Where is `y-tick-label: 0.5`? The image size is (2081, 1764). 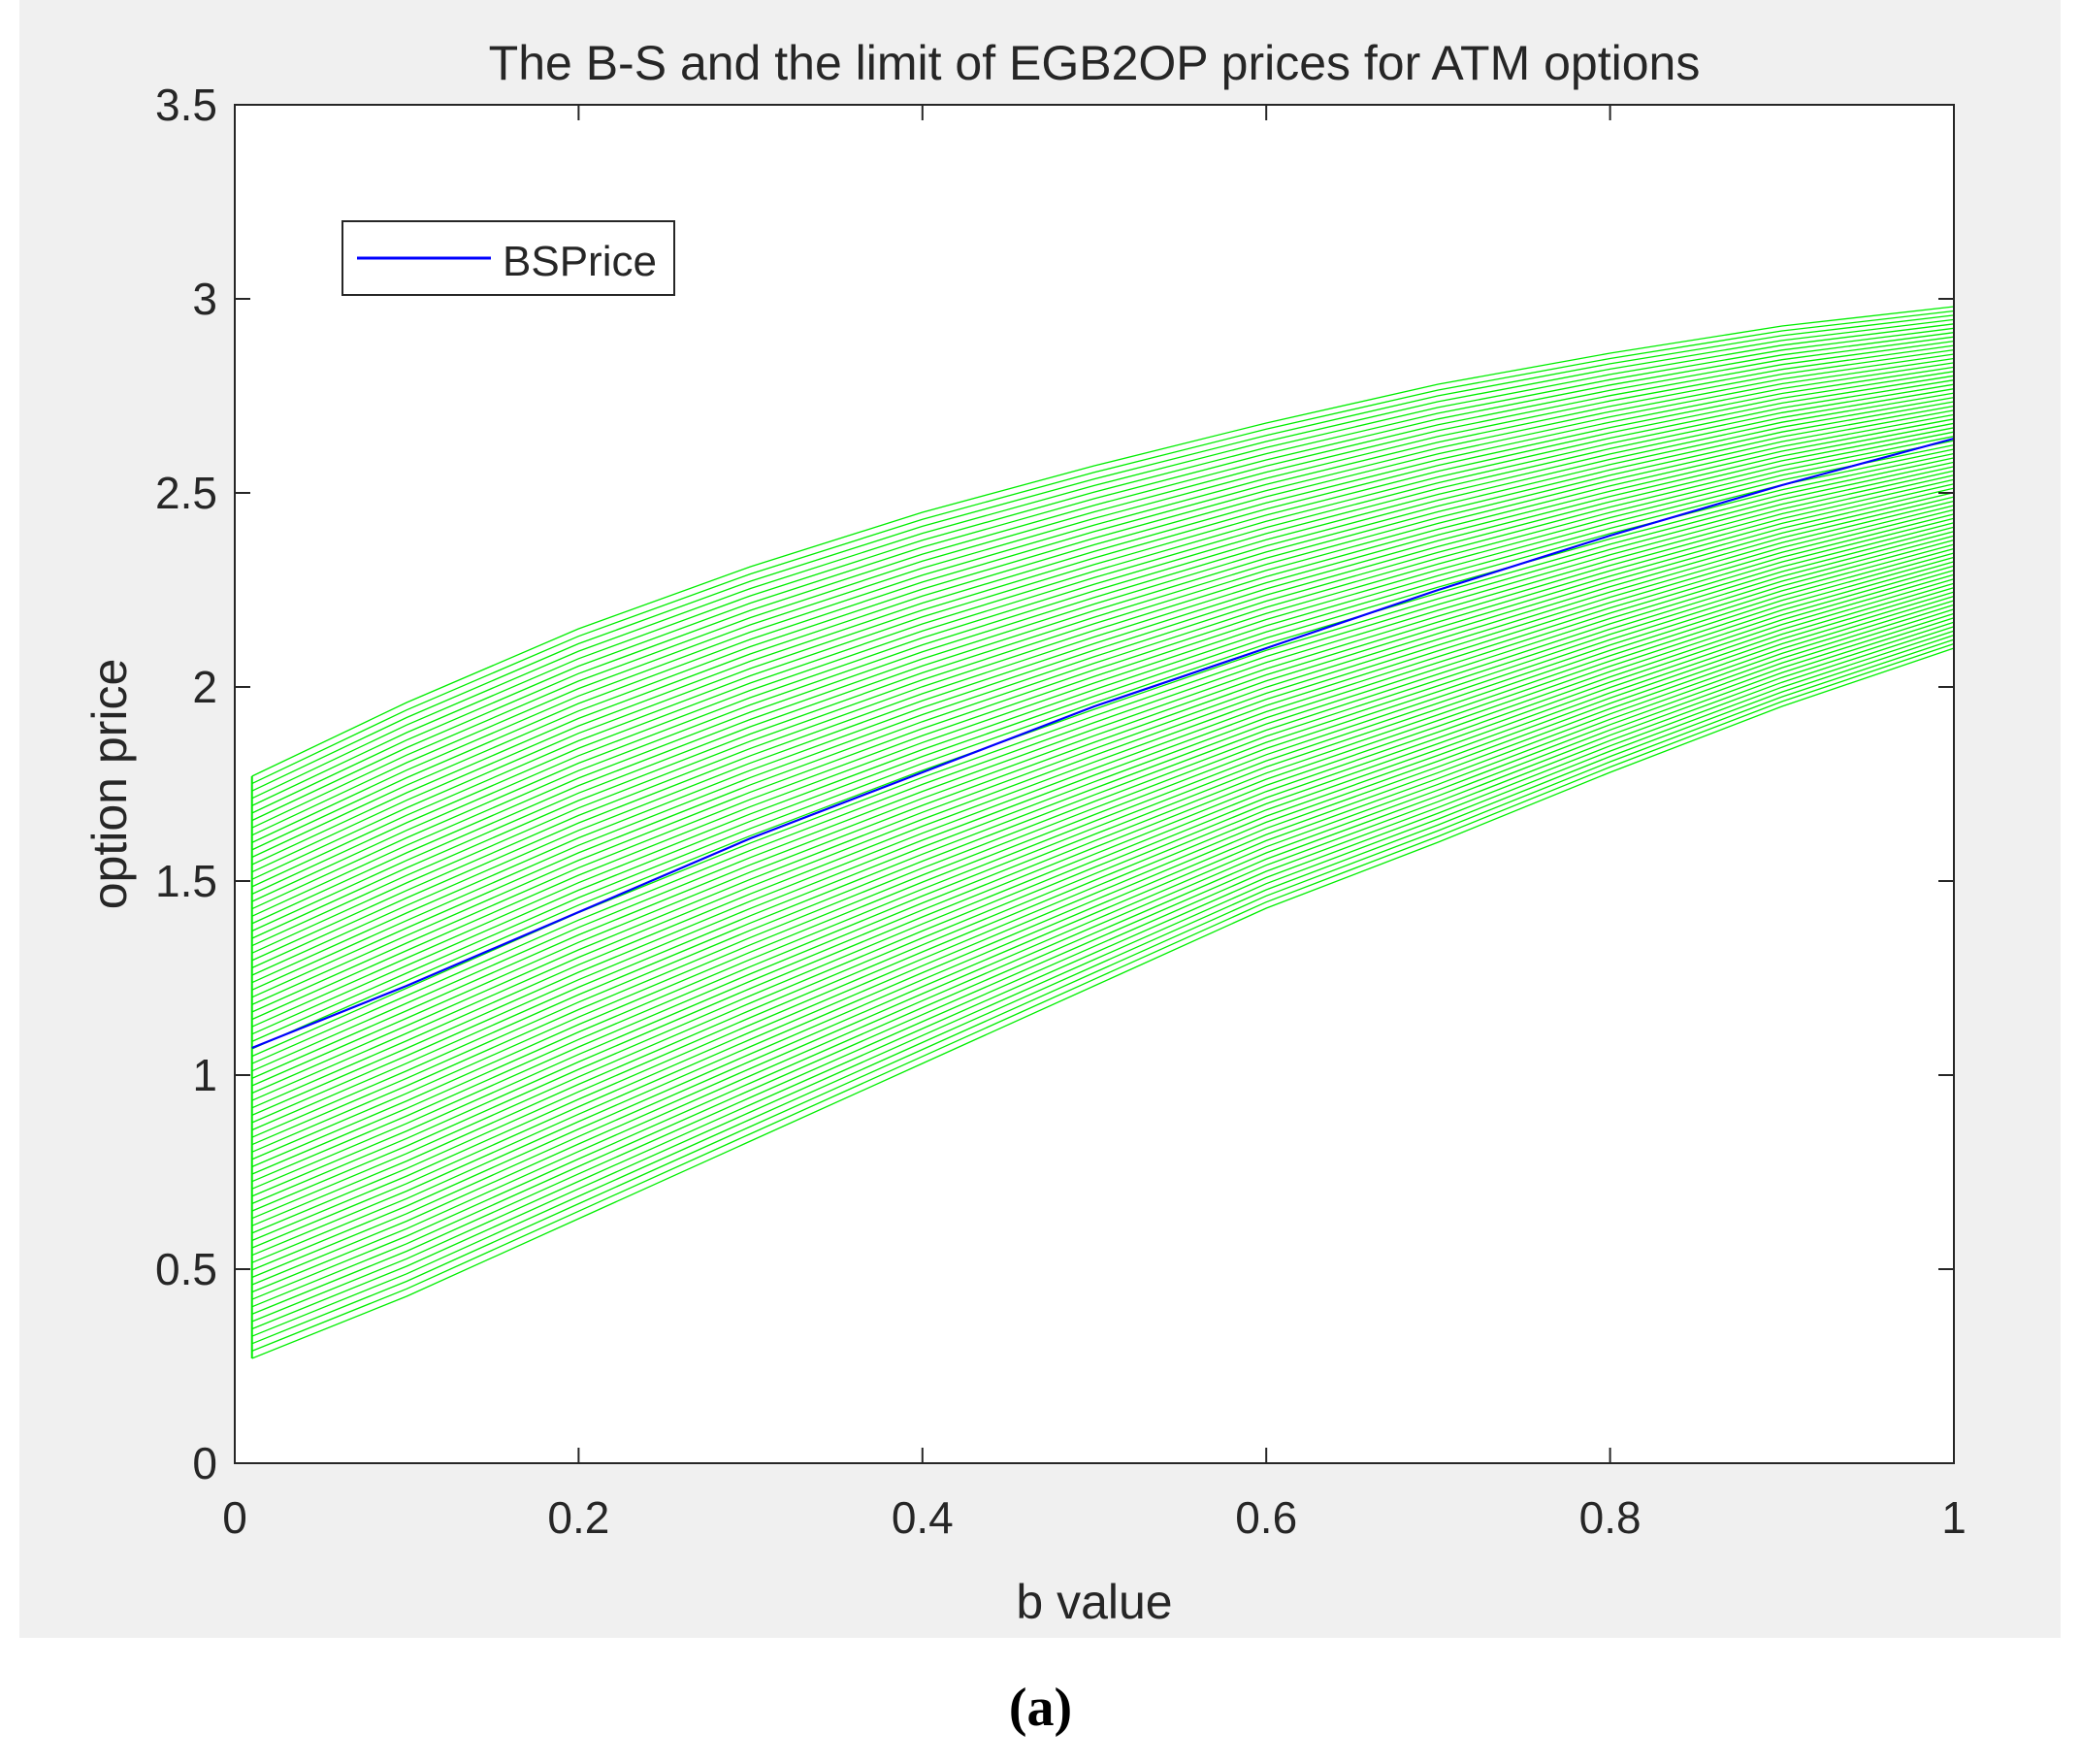 y-tick-label: 0.5 is located at coordinates (186, 1269).